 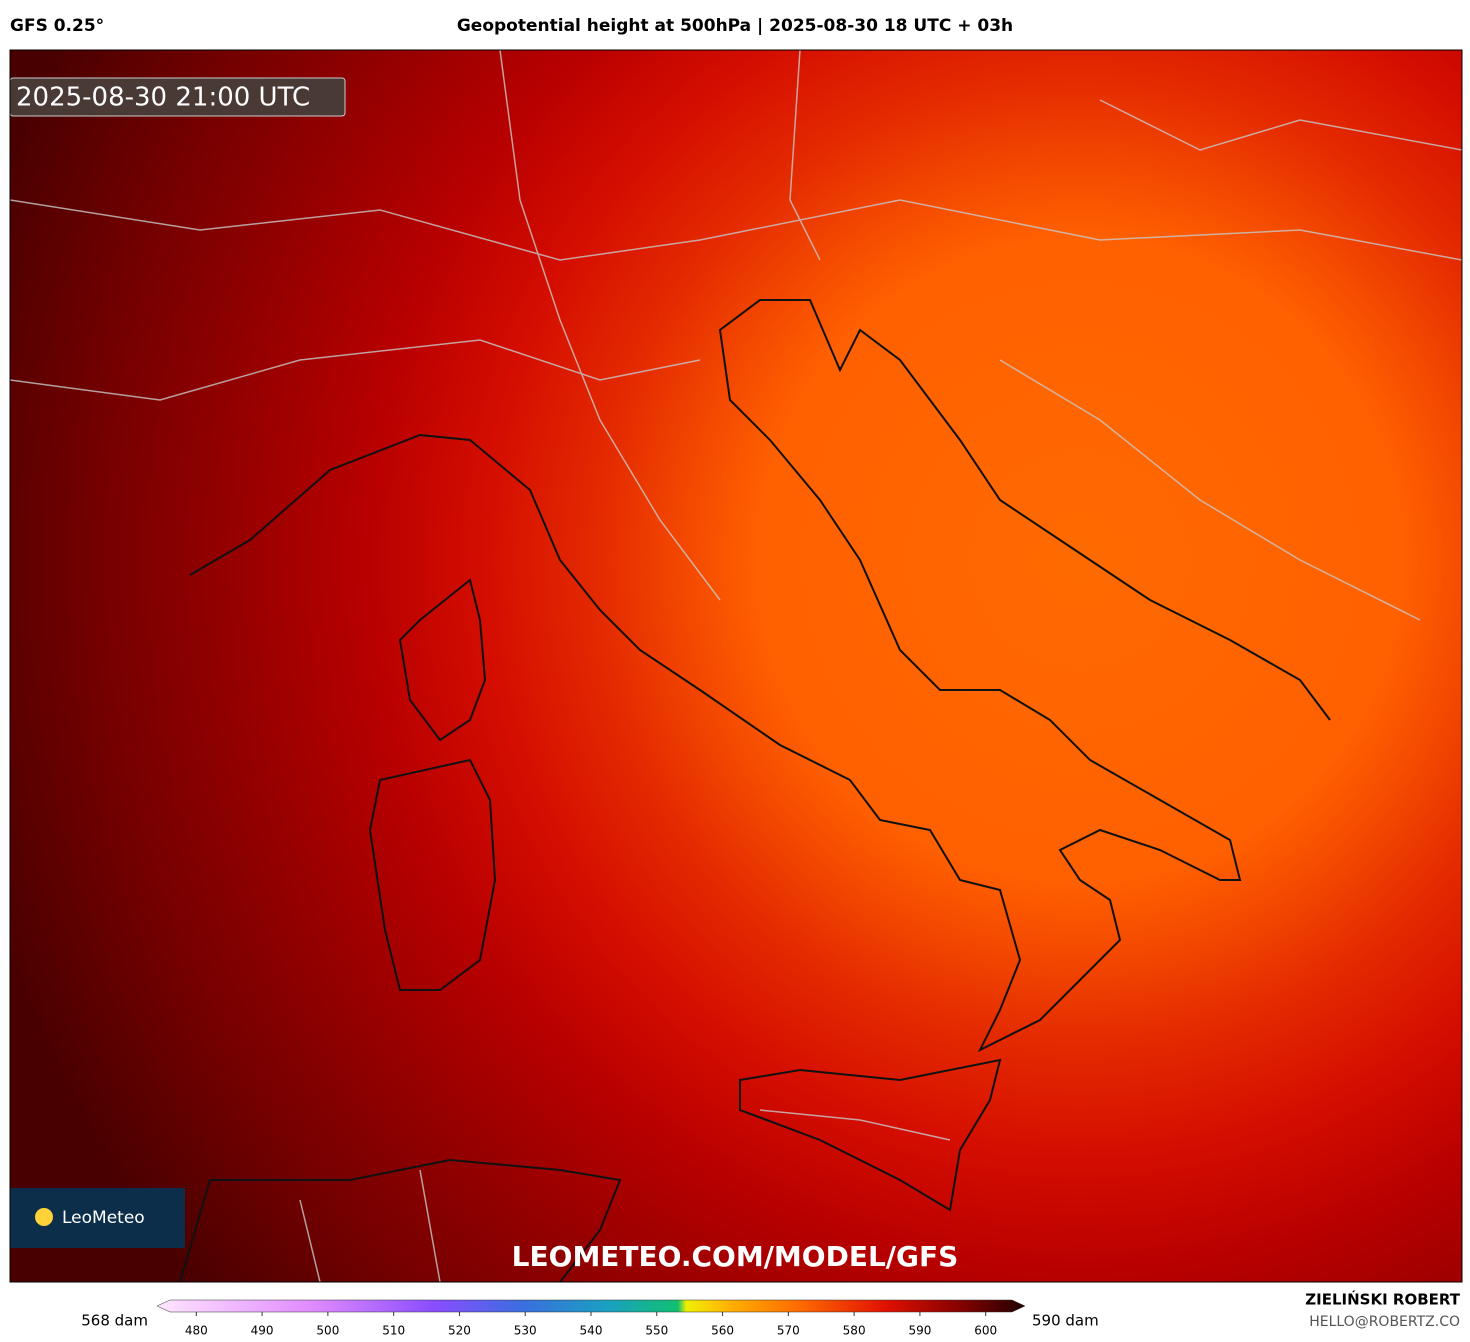 I want to click on colorbar-tick-label: 530, so click(x=525, y=1331).